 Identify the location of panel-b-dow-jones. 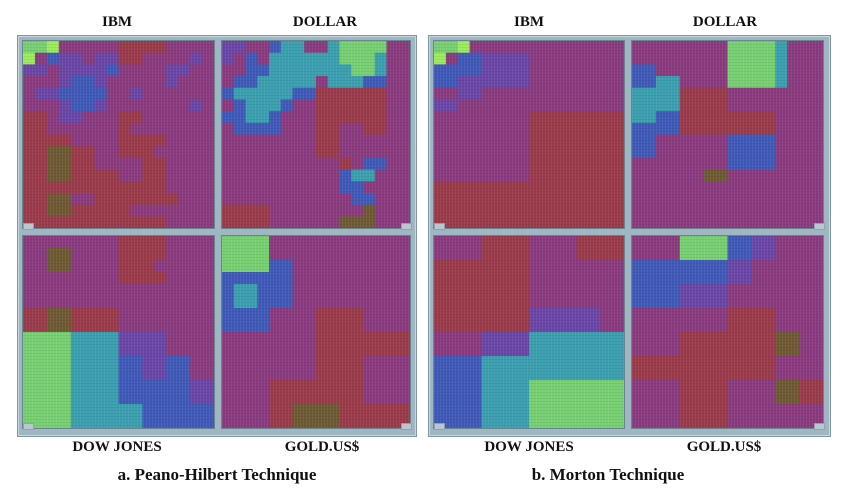
(529, 332).